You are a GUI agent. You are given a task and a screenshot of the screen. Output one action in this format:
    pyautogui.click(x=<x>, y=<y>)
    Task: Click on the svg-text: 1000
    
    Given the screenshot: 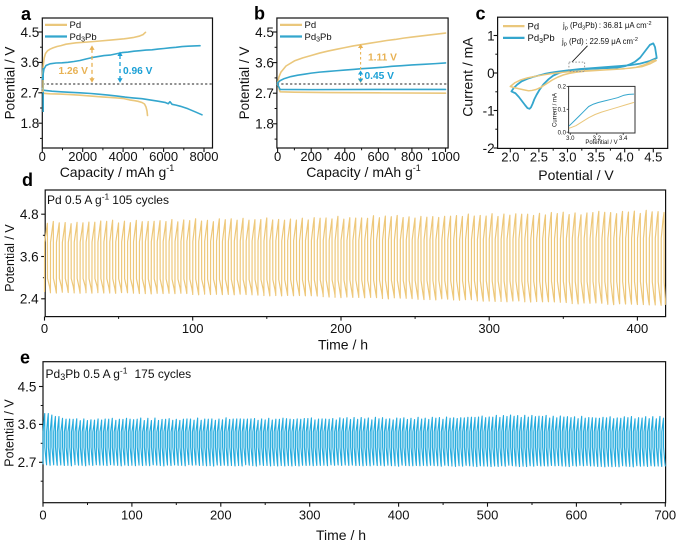 What is the action you would take?
    pyautogui.click(x=445, y=156)
    